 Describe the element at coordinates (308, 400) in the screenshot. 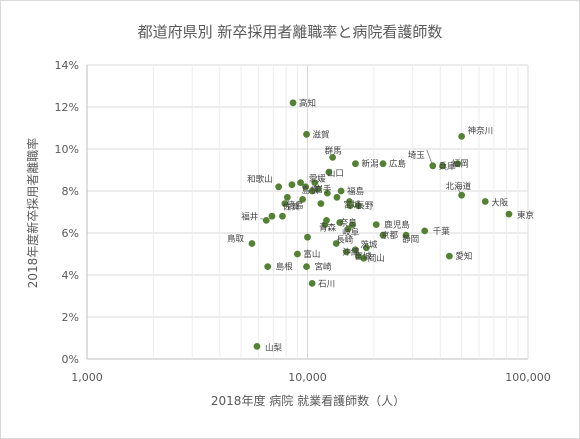

I see `x-axis-title: 2018年度 病院 就業看護師数（人）` at that location.